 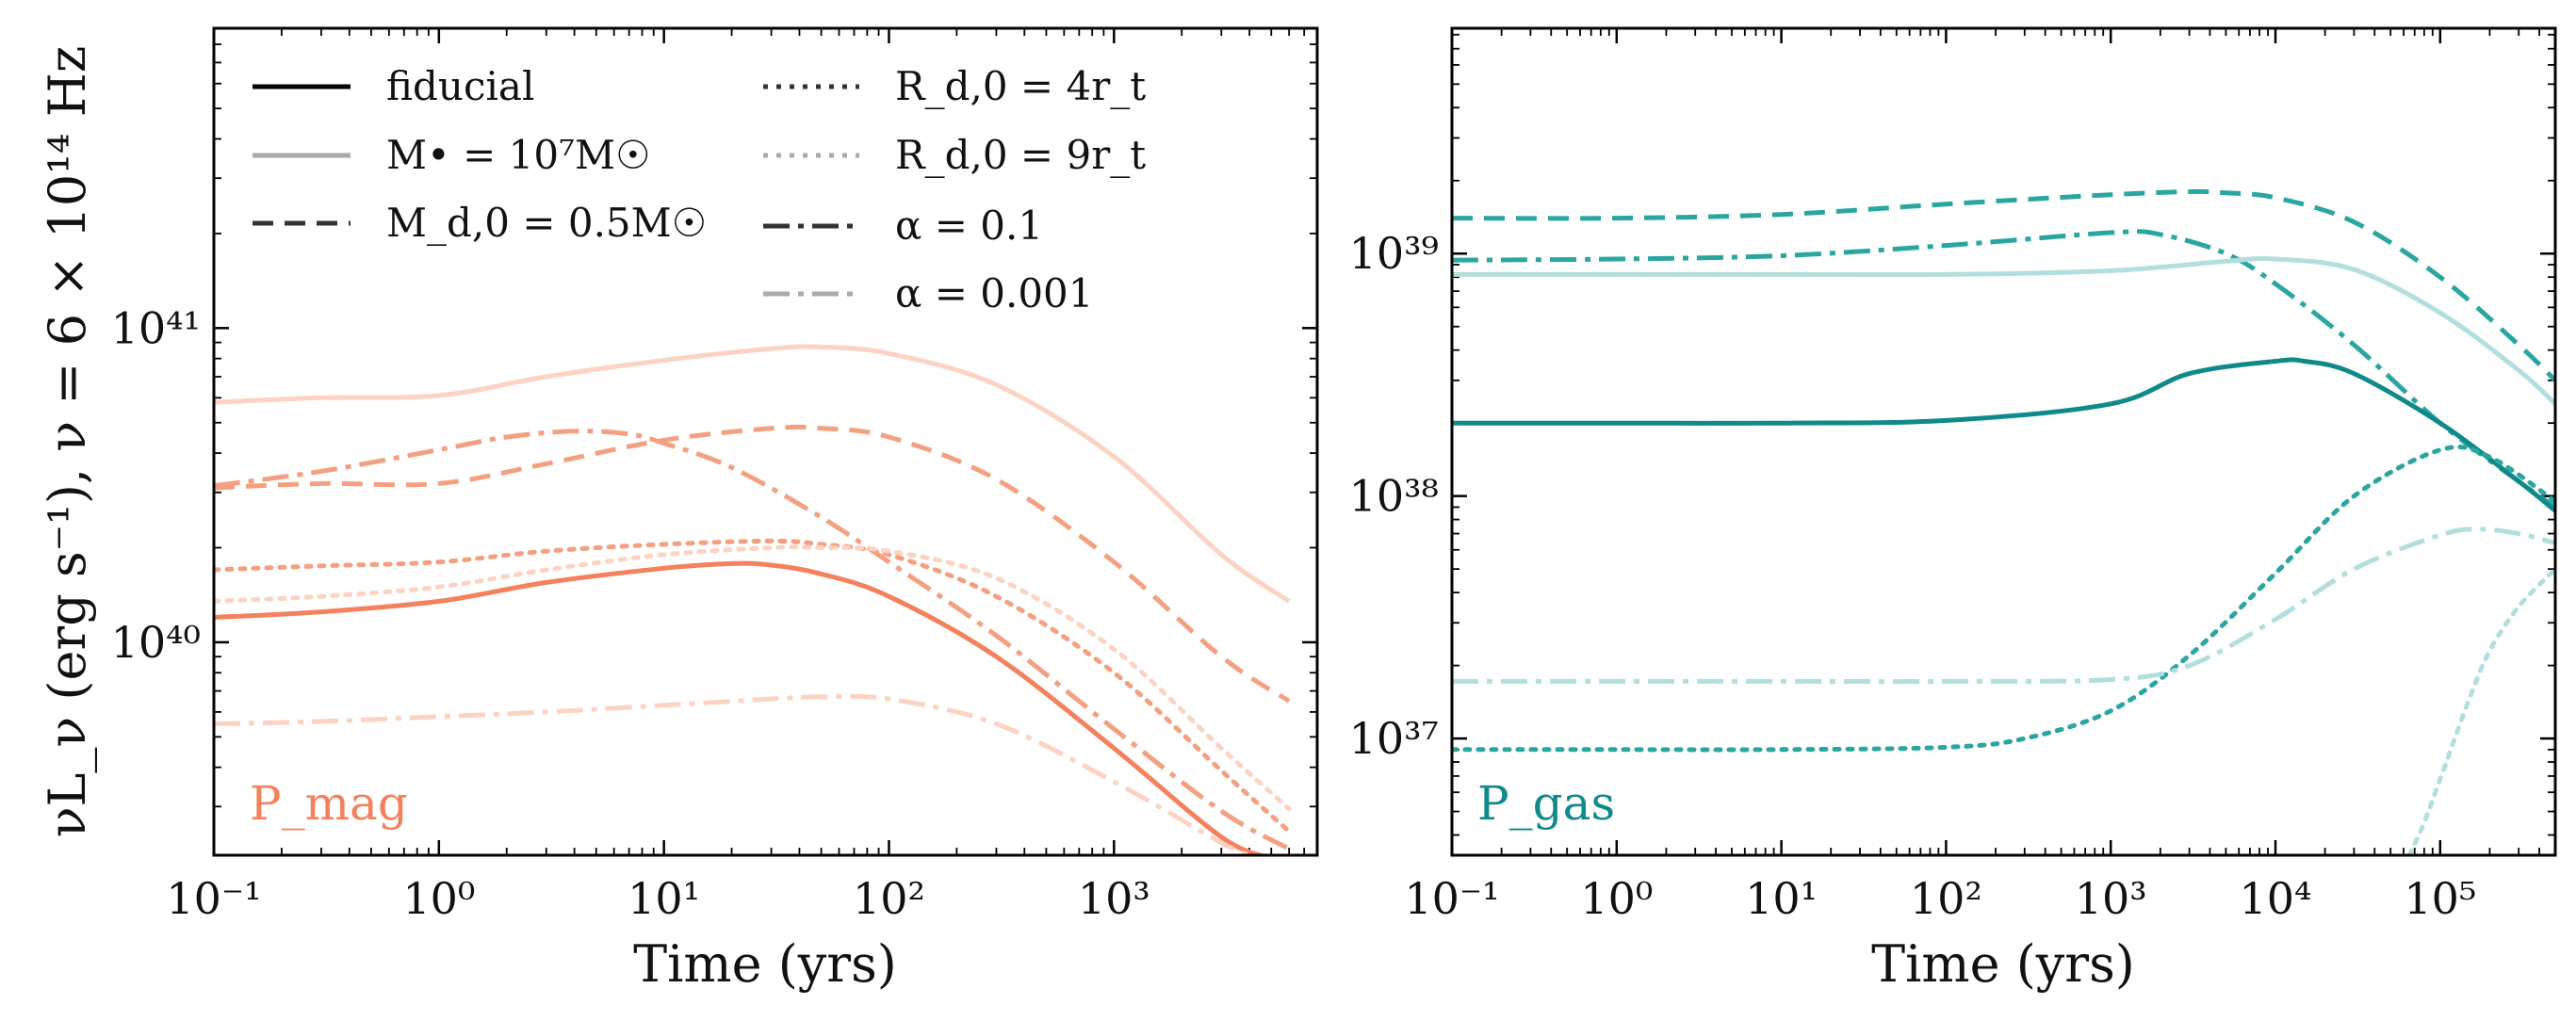 I want to click on left-y-tick-label: 10⁴⁰, so click(x=156, y=642).